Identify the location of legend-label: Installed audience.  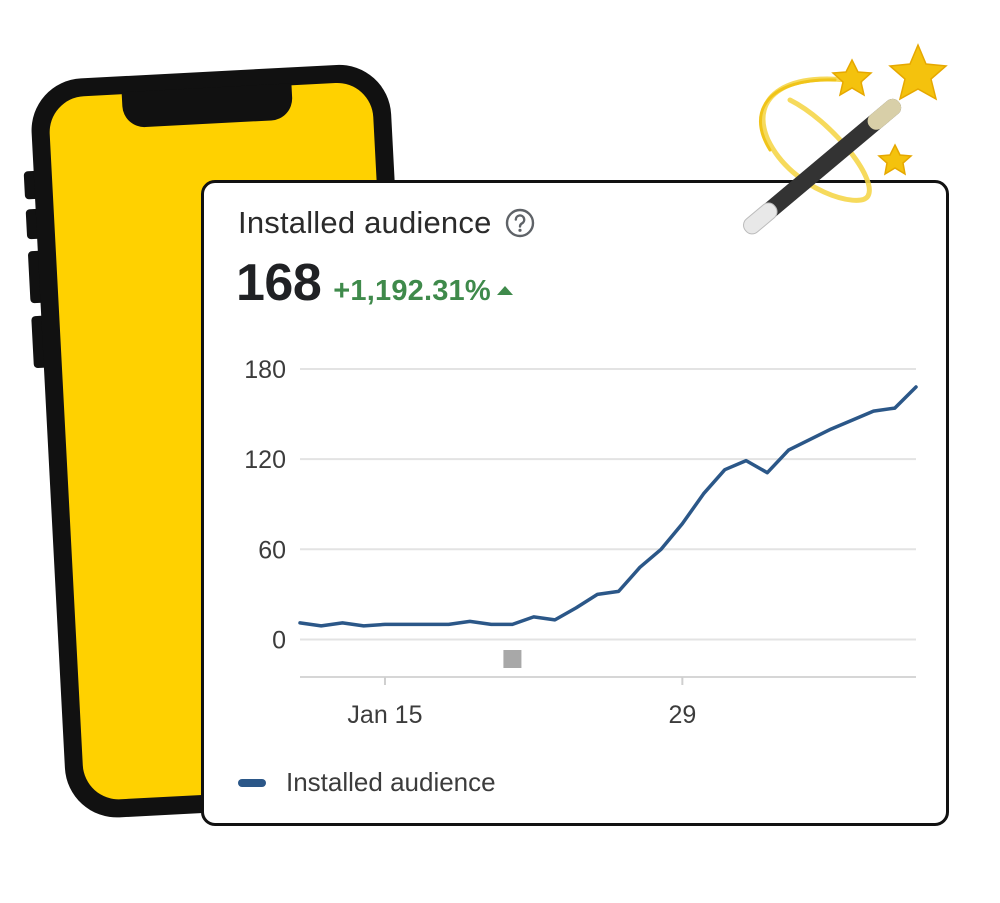
(391, 782).